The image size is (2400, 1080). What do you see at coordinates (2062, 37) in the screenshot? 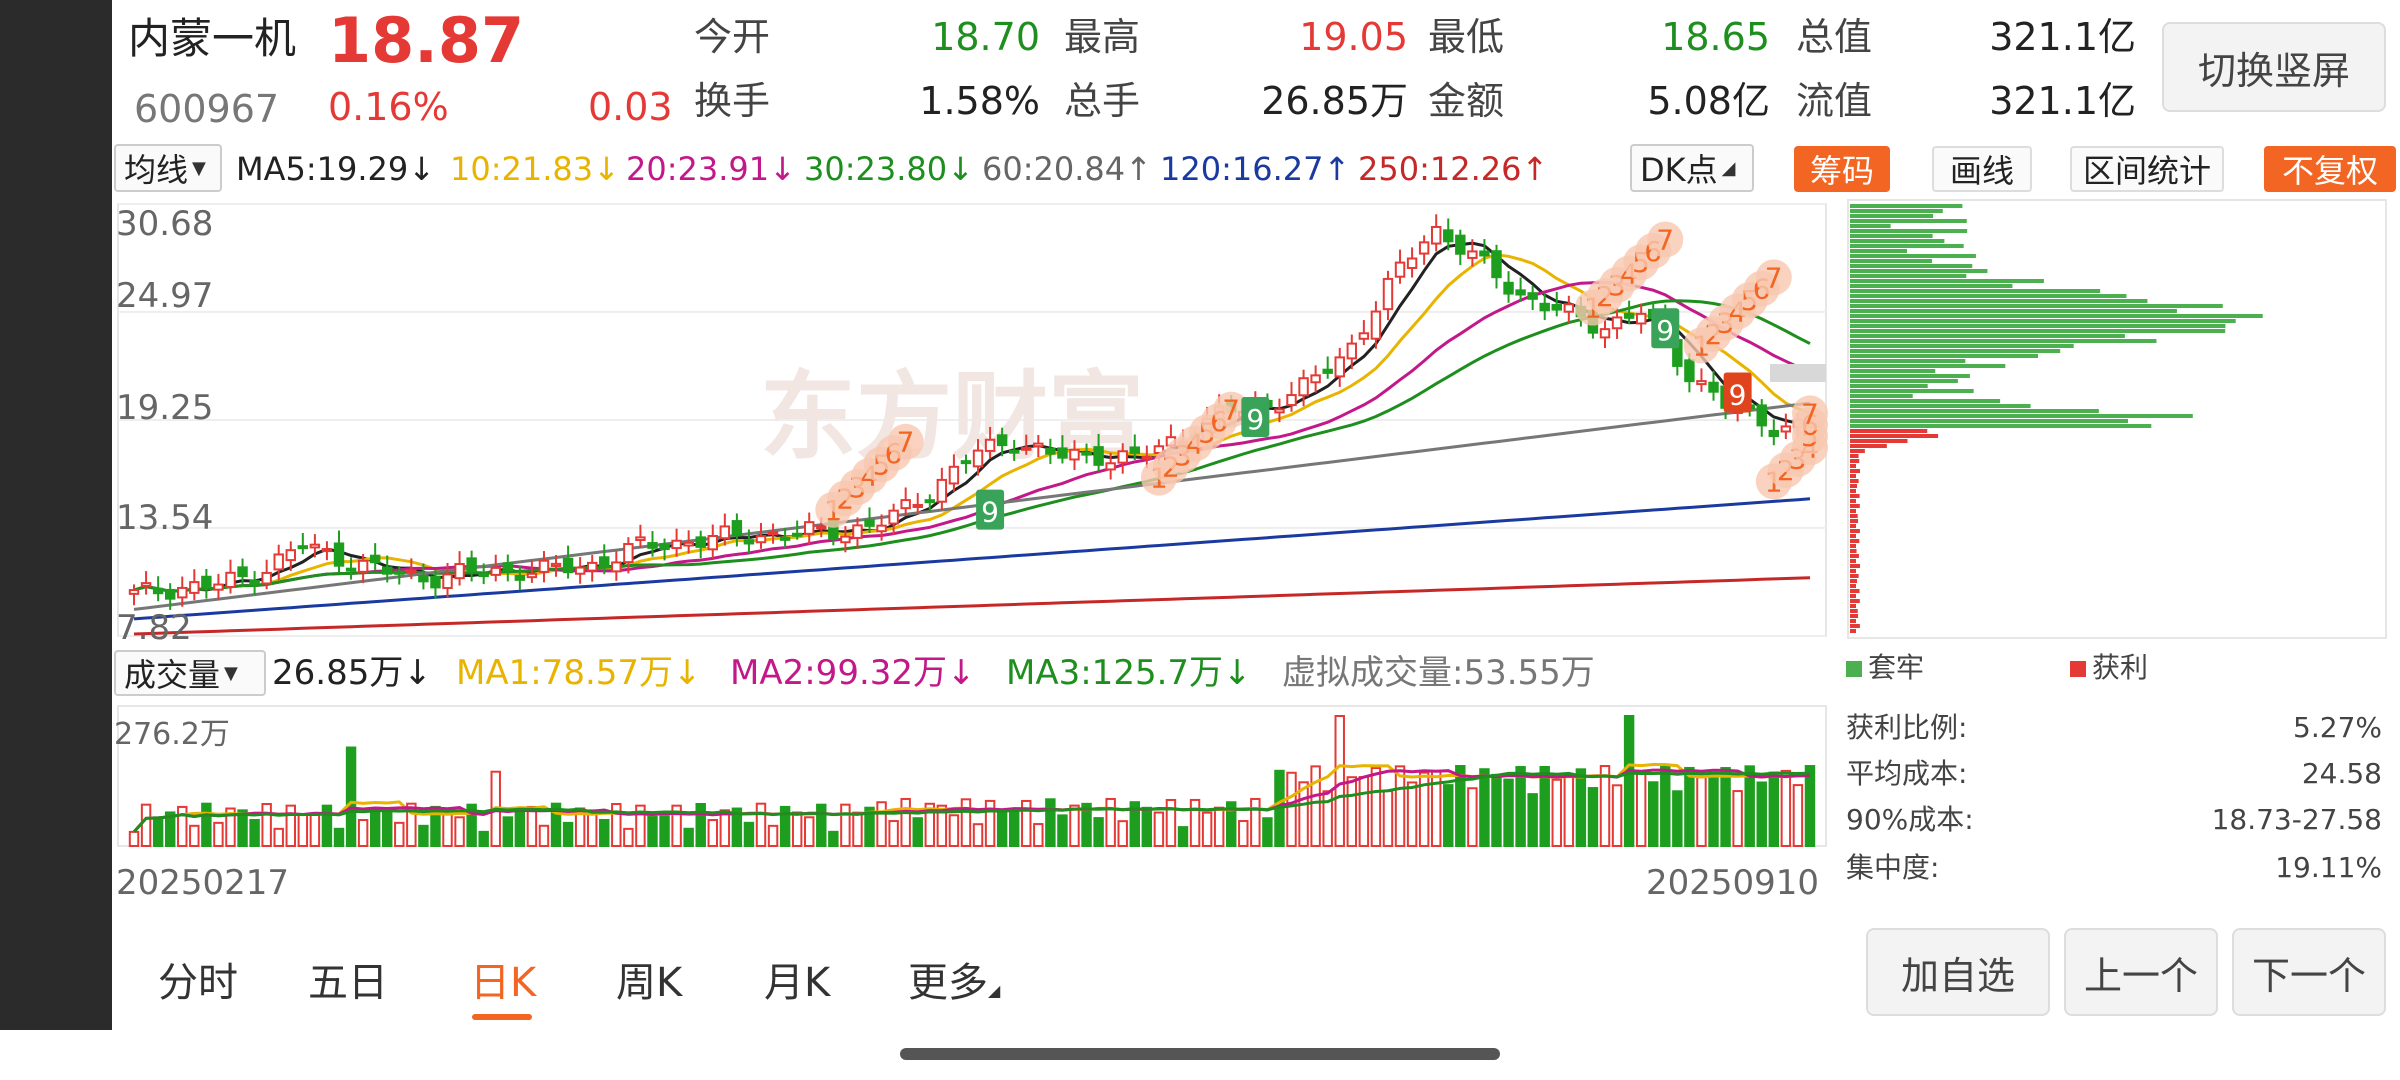
I see `stat-value-total-value: 321.1亿` at bounding box center [2062, 37].